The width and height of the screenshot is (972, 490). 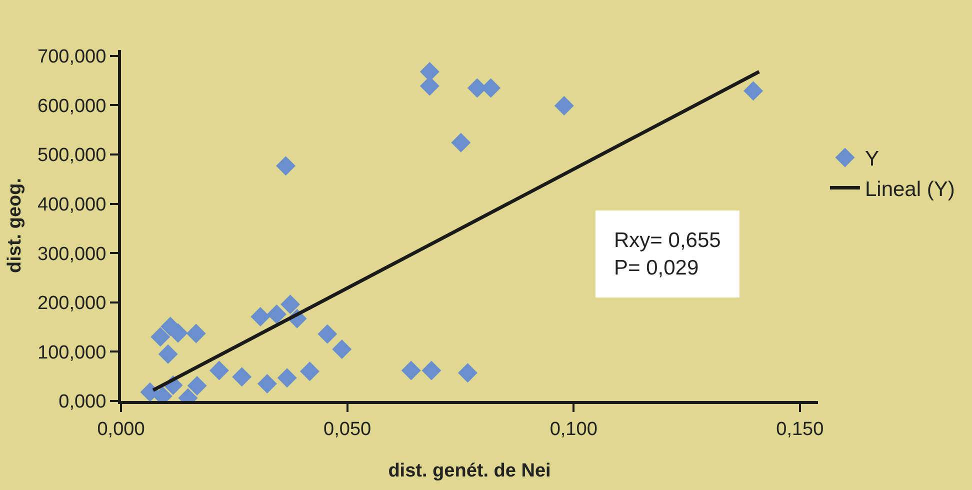 I want to click on x-tick-label: 0,050, so click(x=348, y=429).